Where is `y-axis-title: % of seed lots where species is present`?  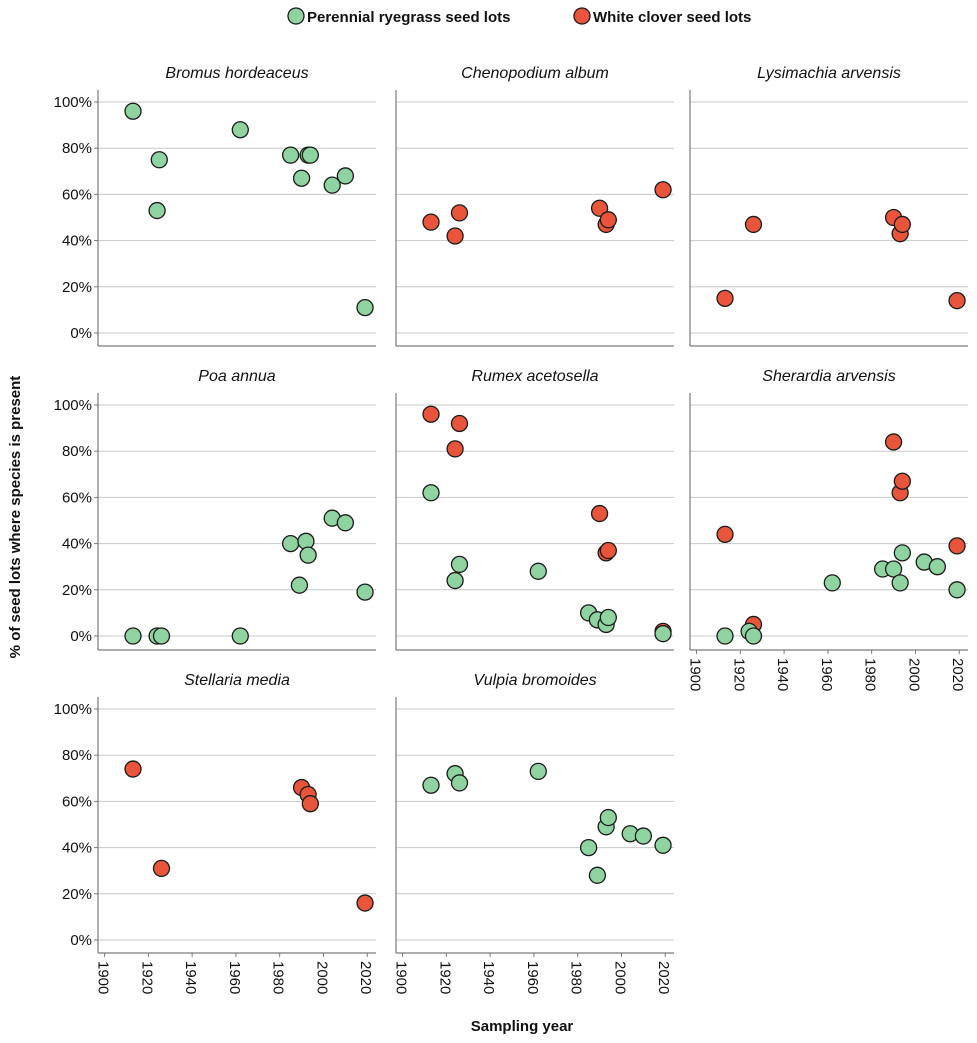 y-axis-title: % of seed lots where species is present is located at coordinates (15, 517).